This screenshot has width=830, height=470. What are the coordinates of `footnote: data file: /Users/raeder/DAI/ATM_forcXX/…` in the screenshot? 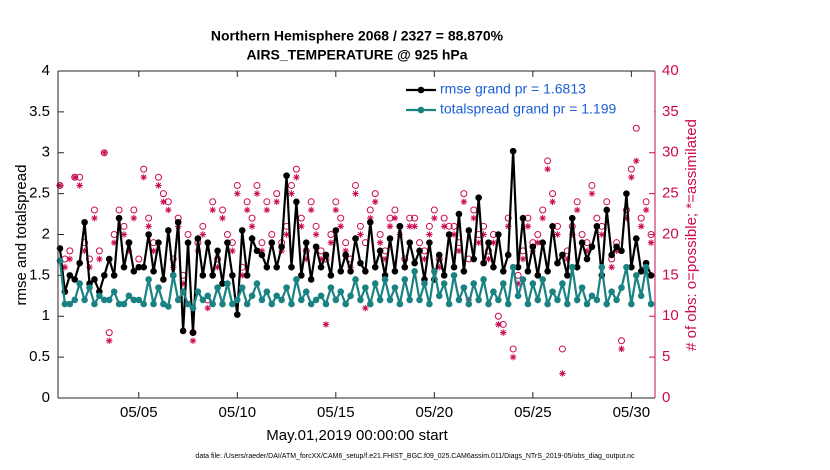 It's located at (415, 456).